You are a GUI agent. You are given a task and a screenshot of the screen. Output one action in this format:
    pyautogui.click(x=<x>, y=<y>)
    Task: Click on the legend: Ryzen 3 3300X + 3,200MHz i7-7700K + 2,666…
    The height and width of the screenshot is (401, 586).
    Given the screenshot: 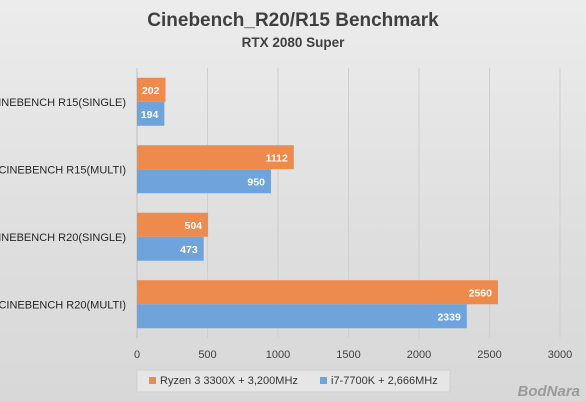 What is the action you would take?
    pyautogui.click(x=293, y=381)
    